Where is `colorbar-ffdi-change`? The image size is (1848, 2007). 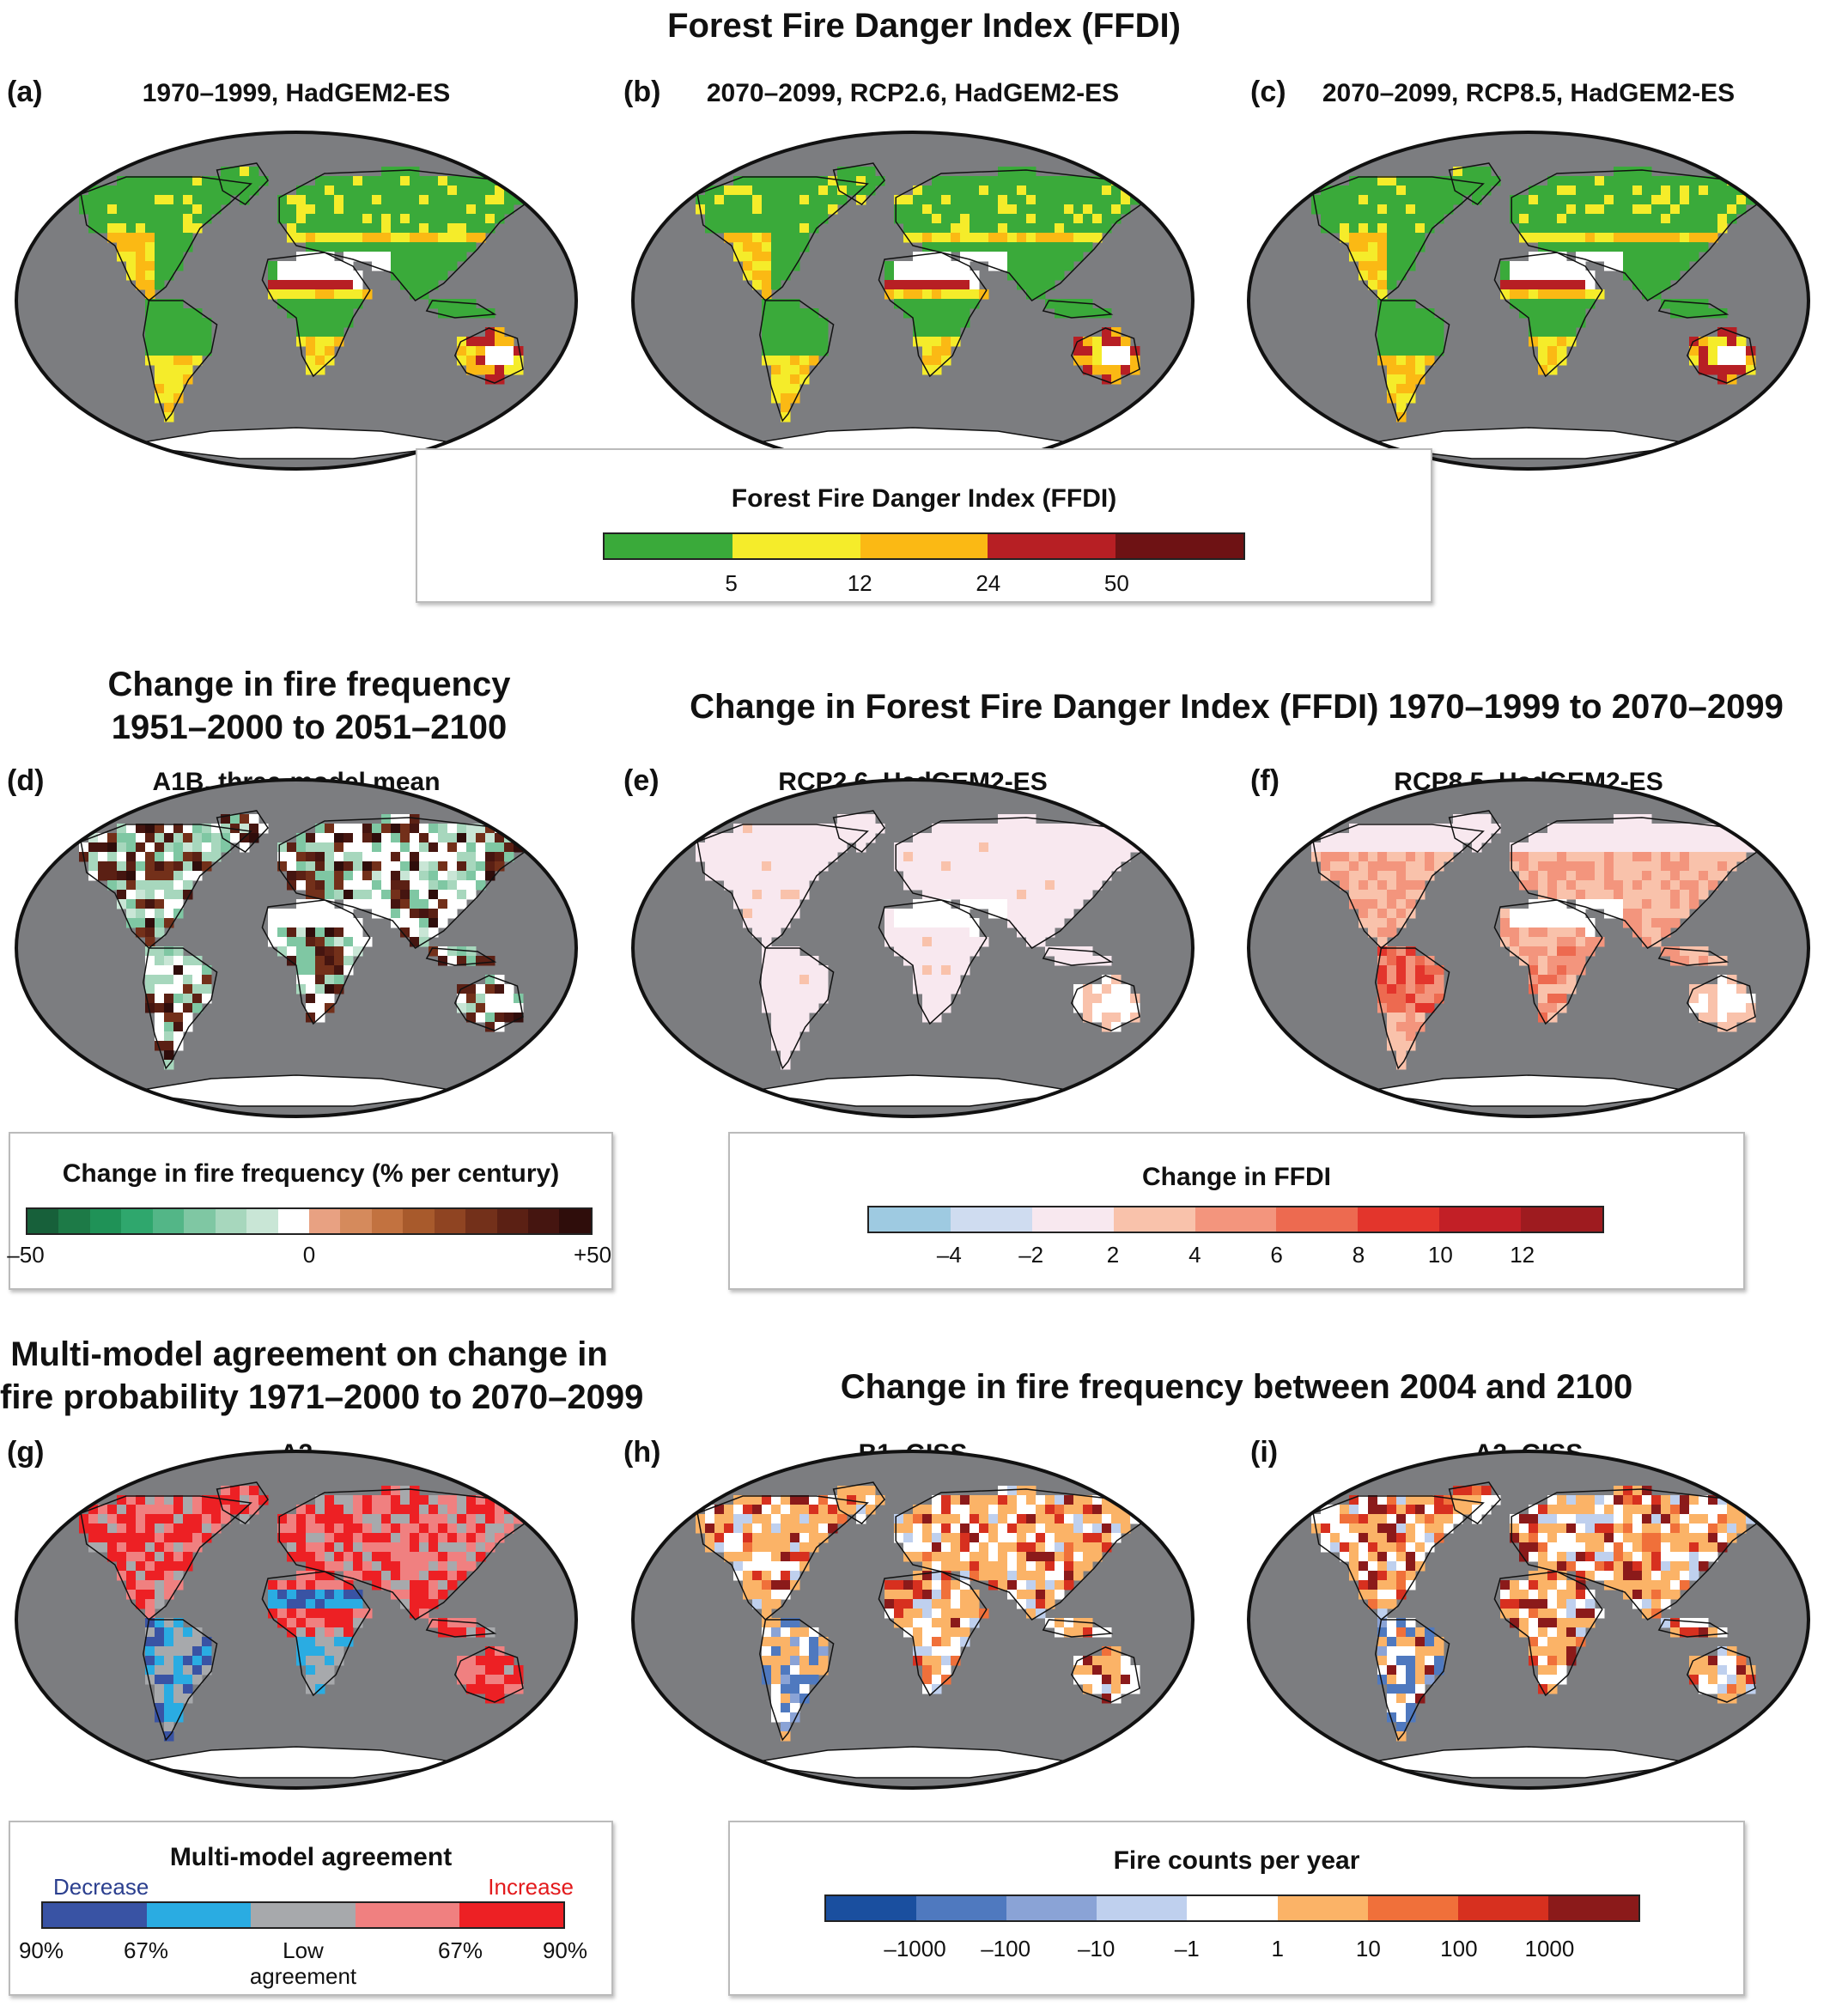
colorbar-ffdi-change is located at coordinates (1235, 1219).